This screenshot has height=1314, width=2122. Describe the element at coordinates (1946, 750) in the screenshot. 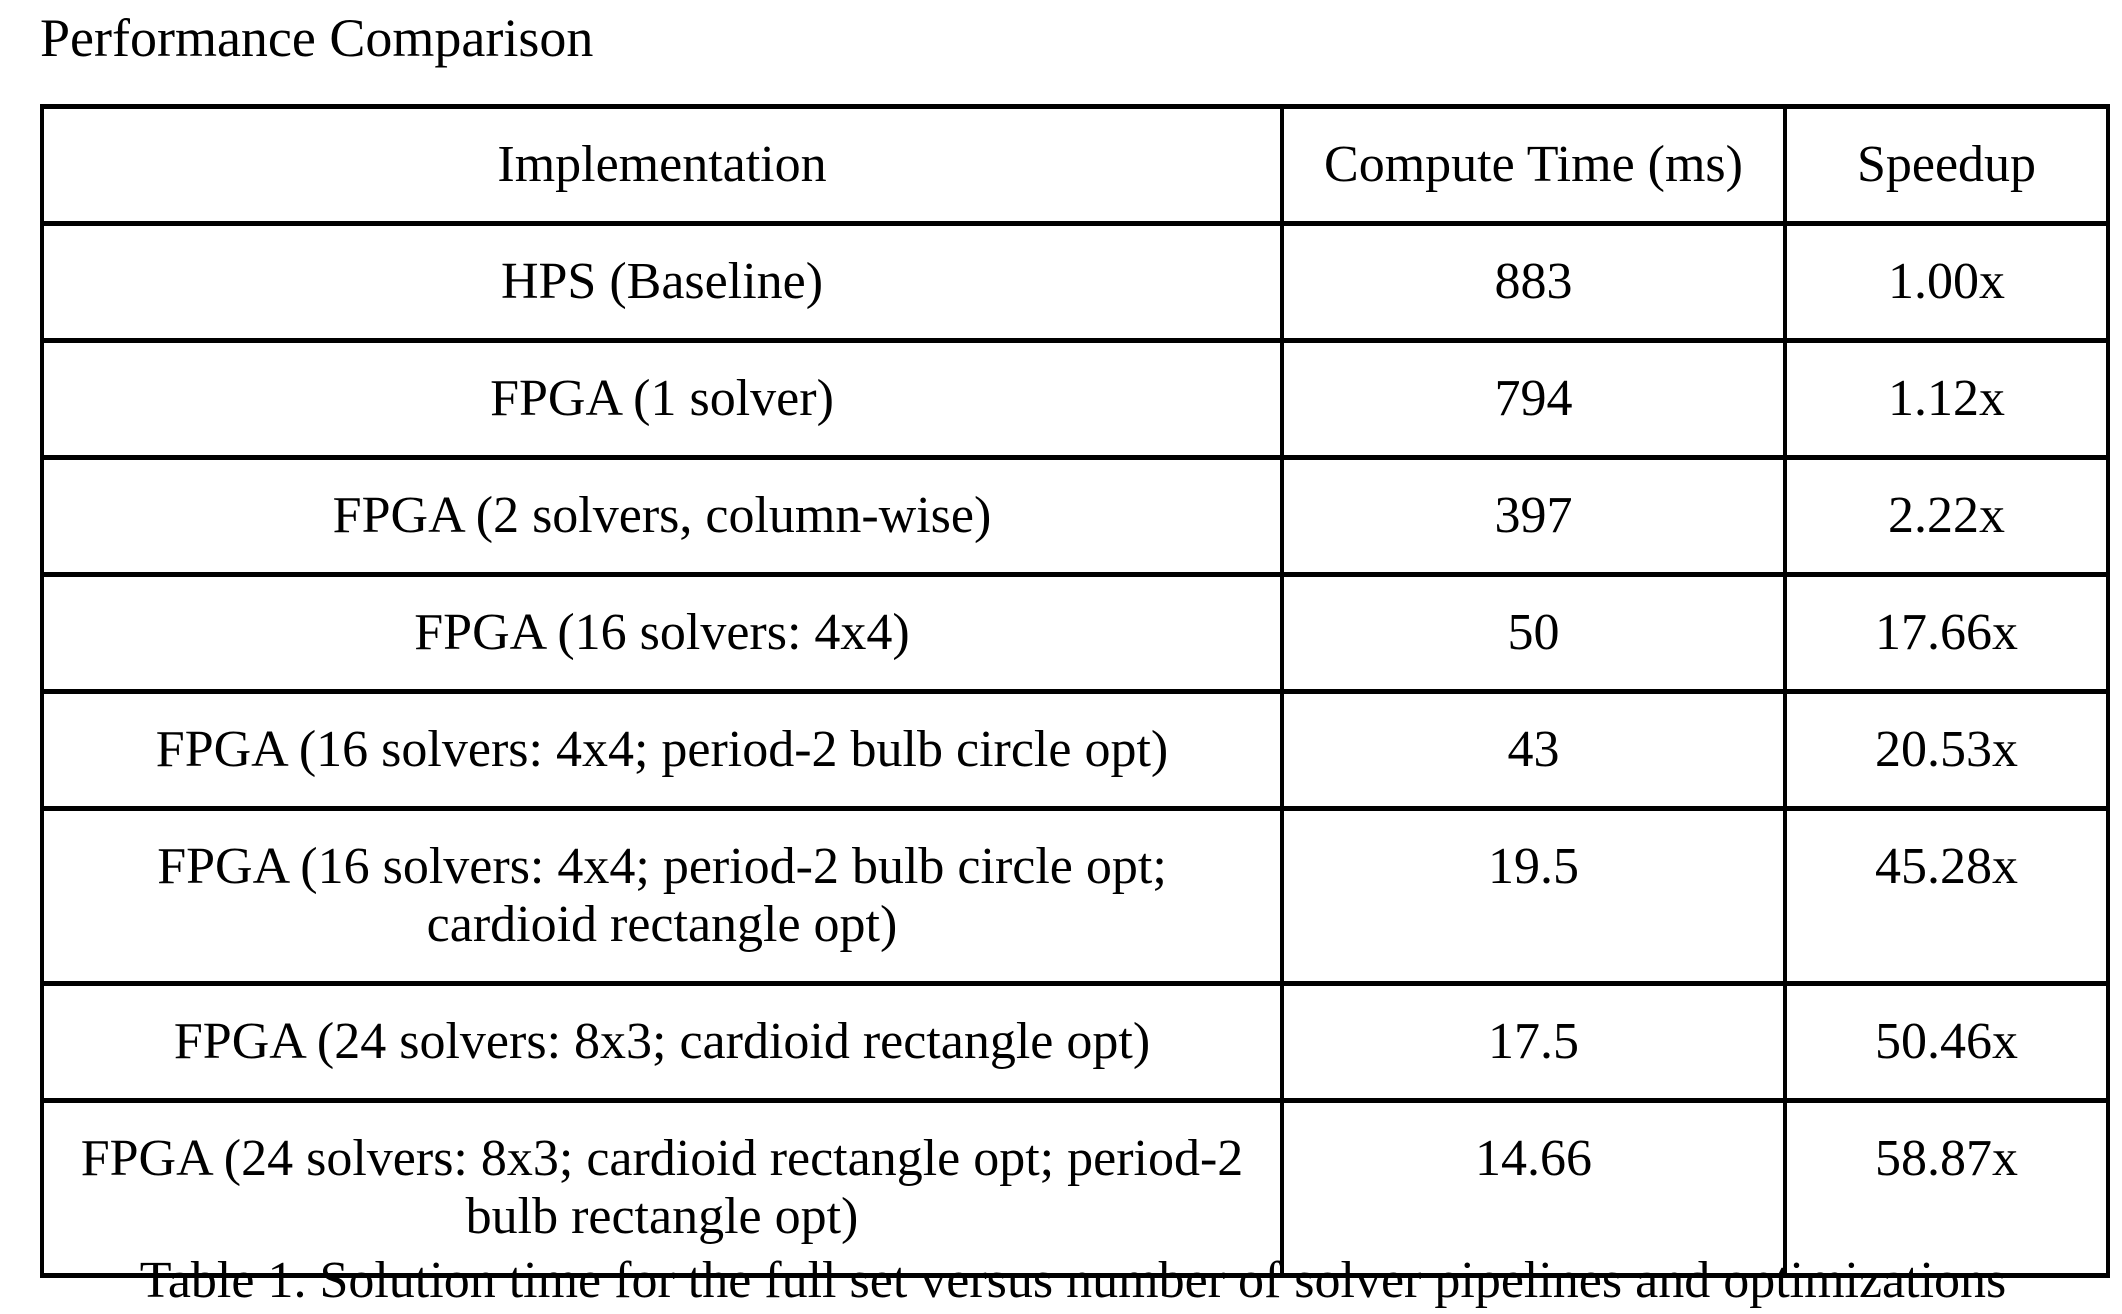

I see `speedup-cell: 20.53x` at that location.